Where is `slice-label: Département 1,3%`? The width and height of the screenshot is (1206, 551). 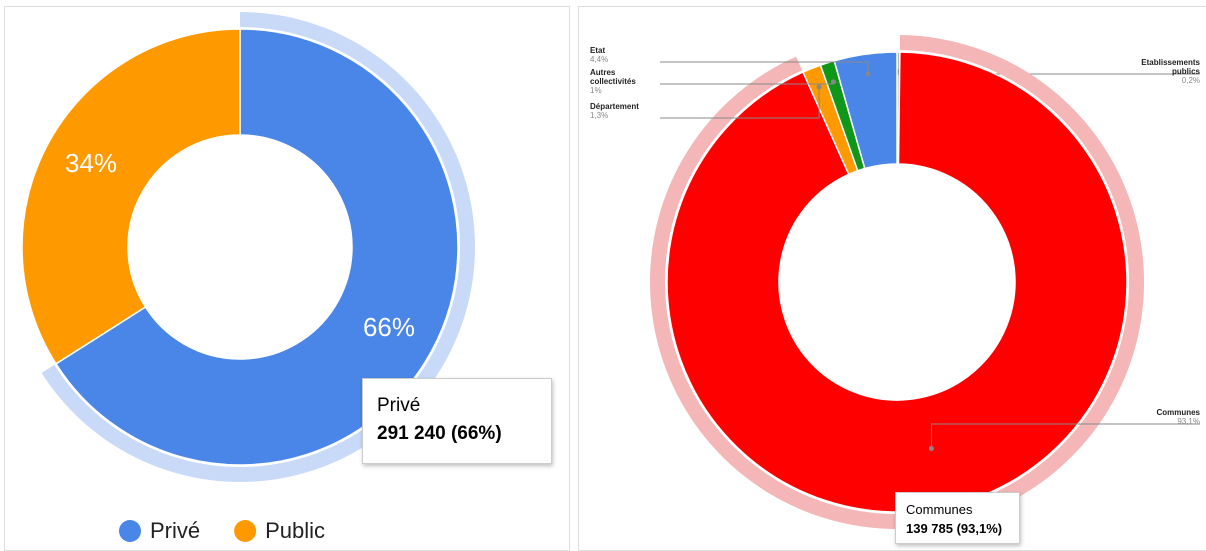 slice-label: Département 1,3% is located at coordinates (625, 111).